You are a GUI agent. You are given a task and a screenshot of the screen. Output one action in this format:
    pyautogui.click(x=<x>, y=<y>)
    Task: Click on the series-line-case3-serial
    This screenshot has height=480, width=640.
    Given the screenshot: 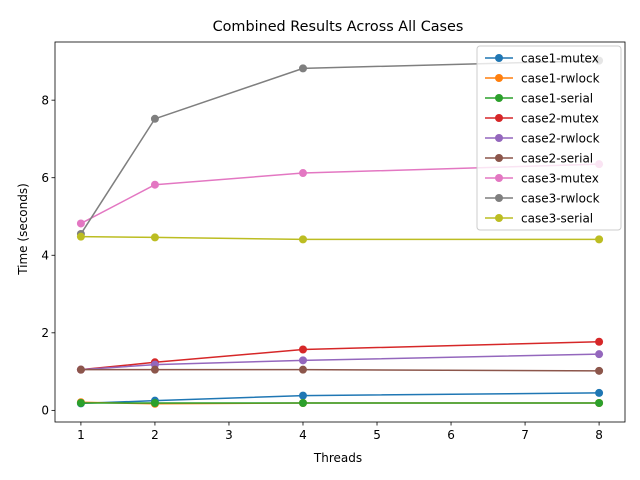 What is the action you would take?
    pyautogui.click(x=340, y=238)
    